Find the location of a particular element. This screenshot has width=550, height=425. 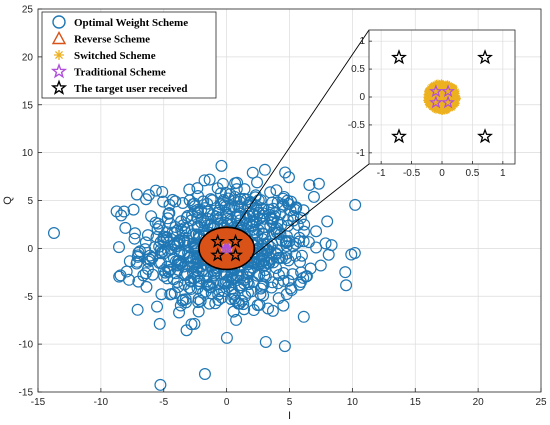

legend-entry-label: Traditional Scheme is located at coordinates (120, 73).